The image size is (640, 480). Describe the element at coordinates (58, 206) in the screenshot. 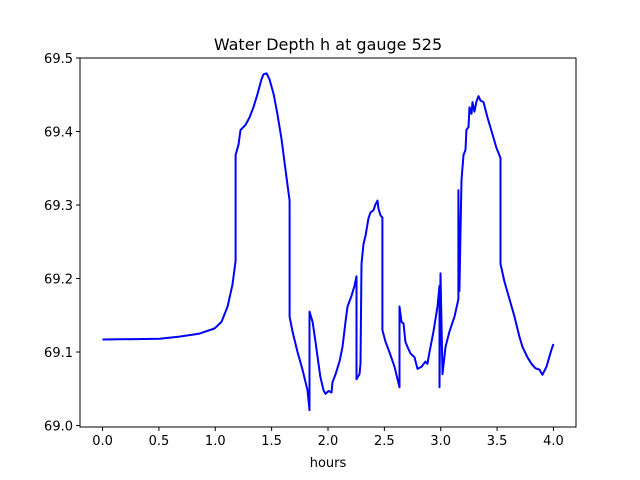

I see `y-tick-label: 69.3` at that location.